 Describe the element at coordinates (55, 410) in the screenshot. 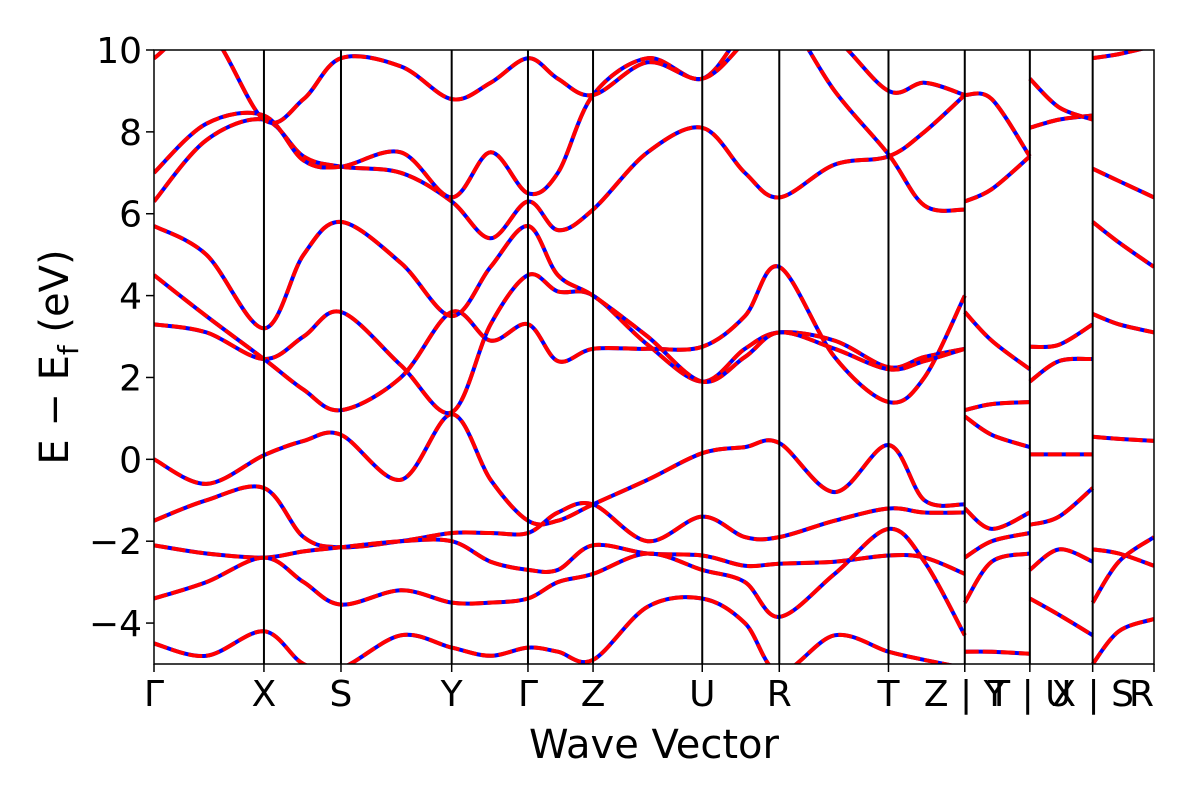

I see `y-axis-title-main: E − E` at that location.